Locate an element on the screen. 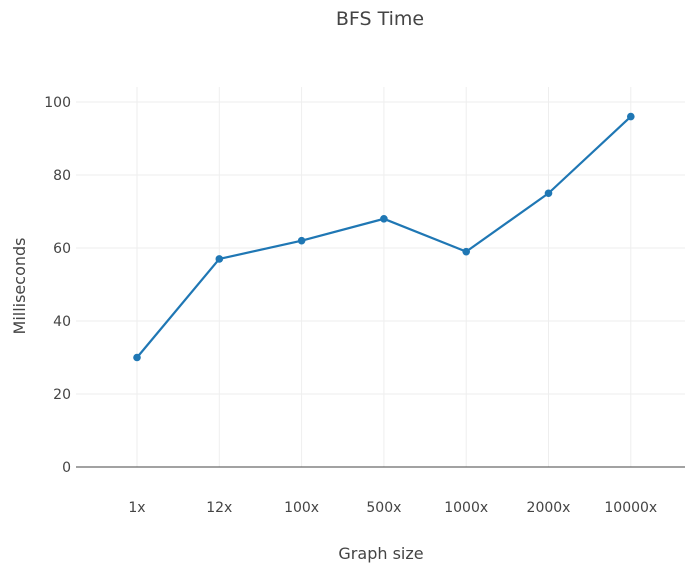  x-tick-label: 500x is located at coordinates (383, 508).